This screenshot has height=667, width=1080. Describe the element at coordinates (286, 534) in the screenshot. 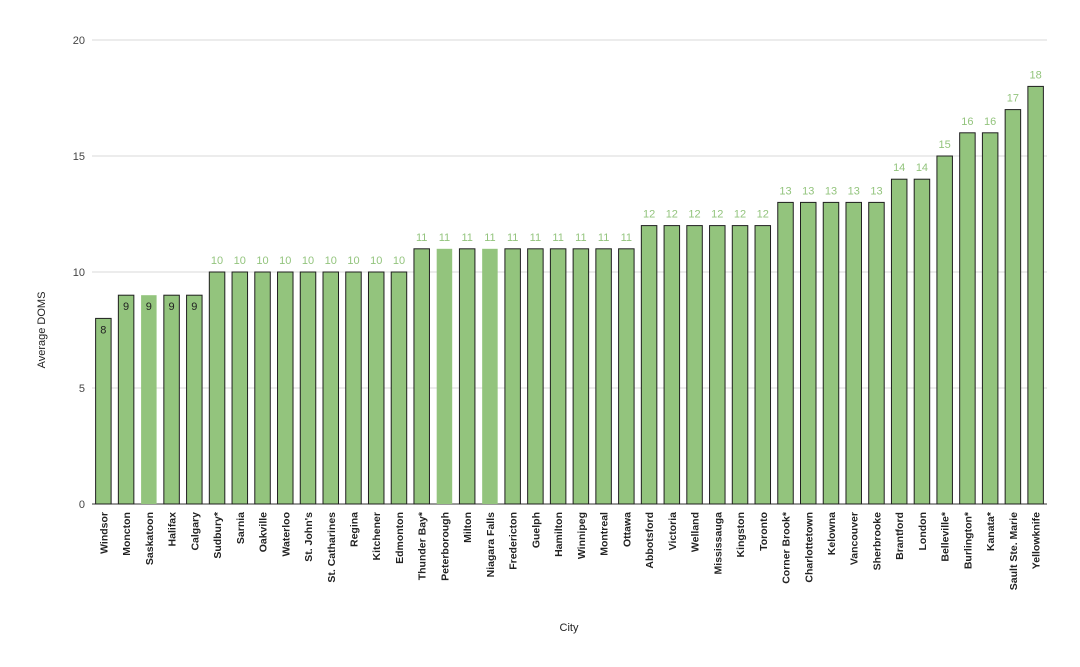

I see `x-tick-label: Waterloo` at that location.